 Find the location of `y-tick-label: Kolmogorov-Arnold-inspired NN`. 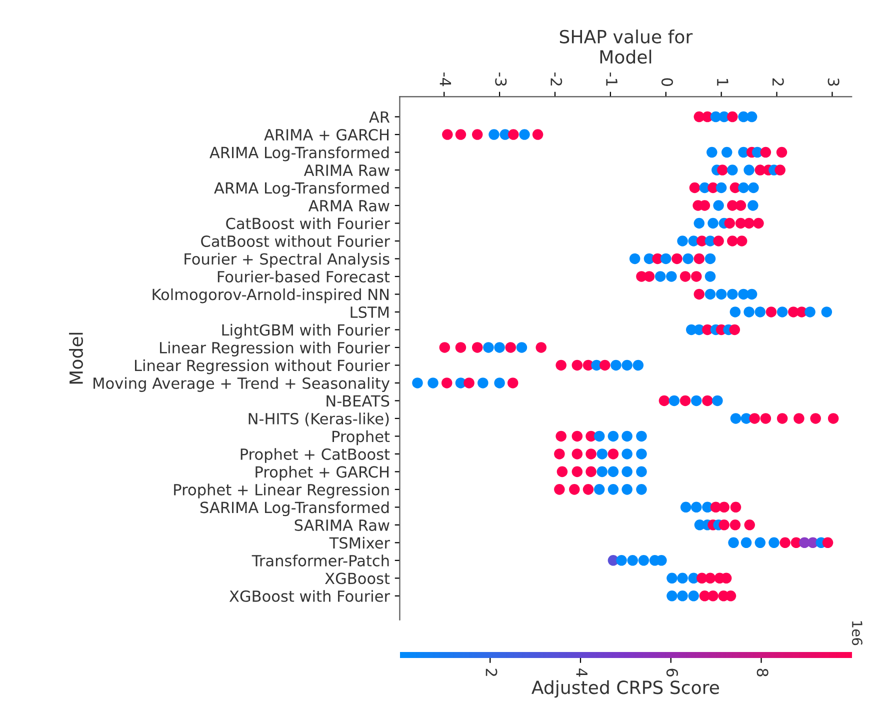

y-tick-label: Kolmogorov-Arnold-inspired NN is located at coordinates (270, 296).